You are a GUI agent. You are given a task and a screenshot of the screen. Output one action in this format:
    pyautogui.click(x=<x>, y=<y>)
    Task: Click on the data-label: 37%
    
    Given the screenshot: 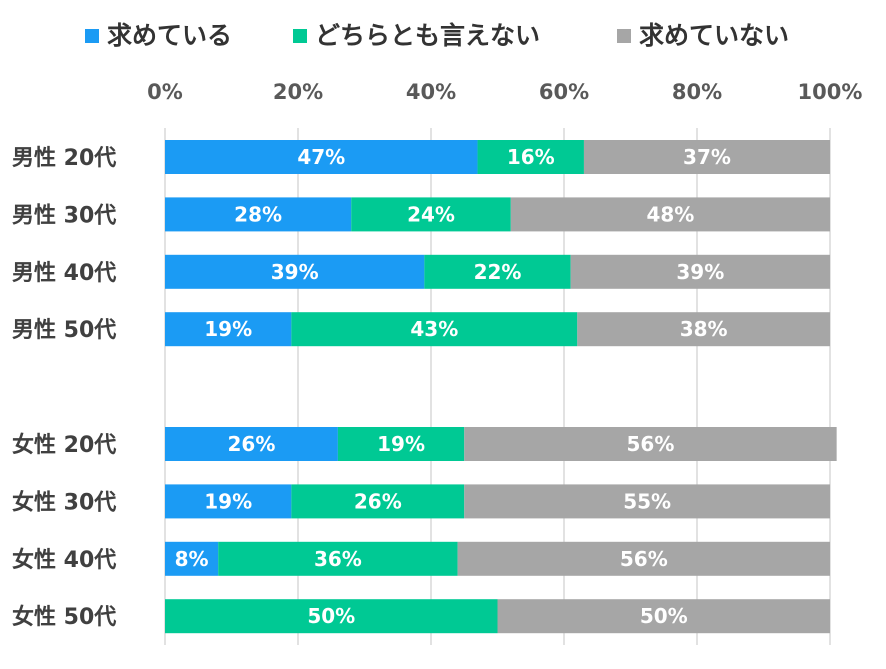 What is the action you would take?
    pyautogui.click(x=707, y=157)
    